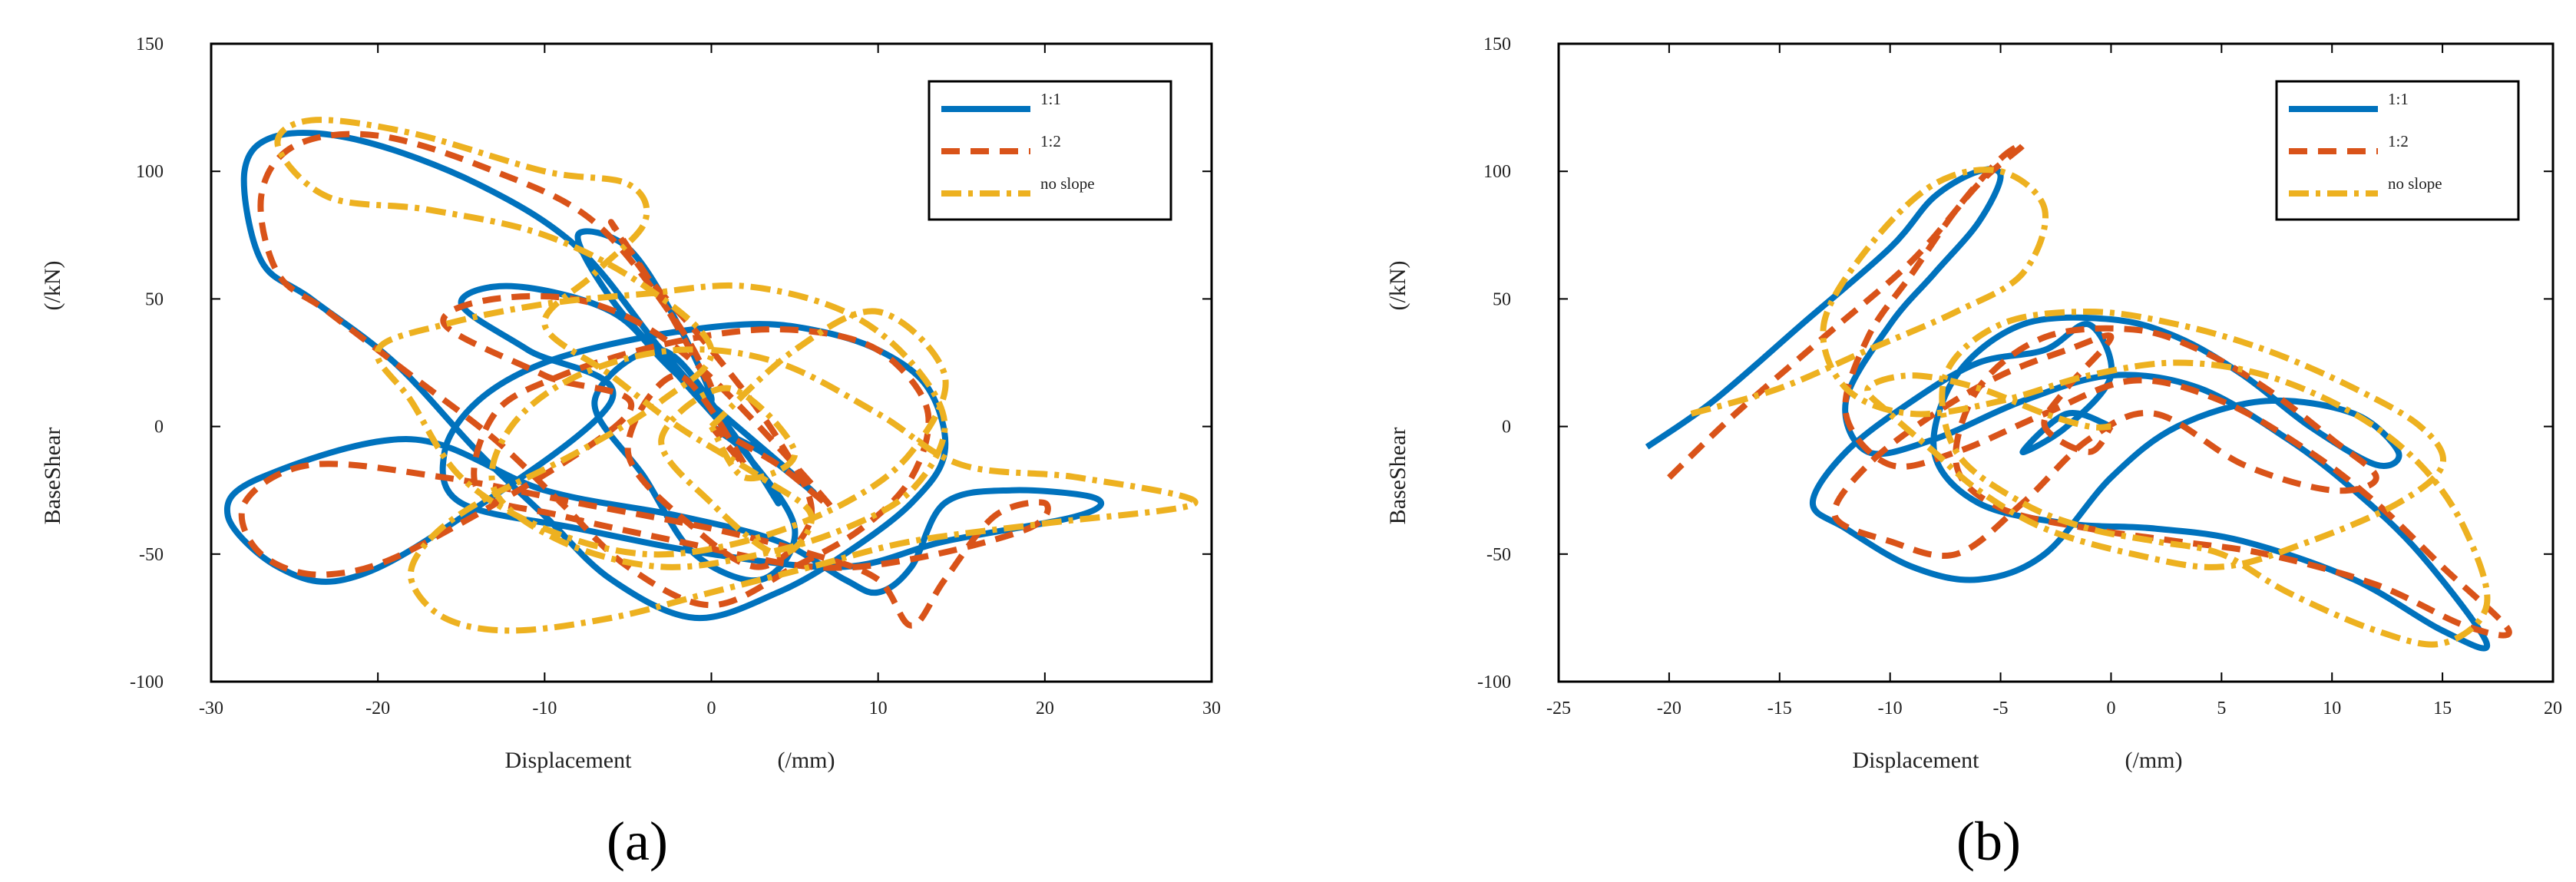 This screenshot has width=2576, height=882. I want to click on x-tick-label: 15, so click(2442, 708).